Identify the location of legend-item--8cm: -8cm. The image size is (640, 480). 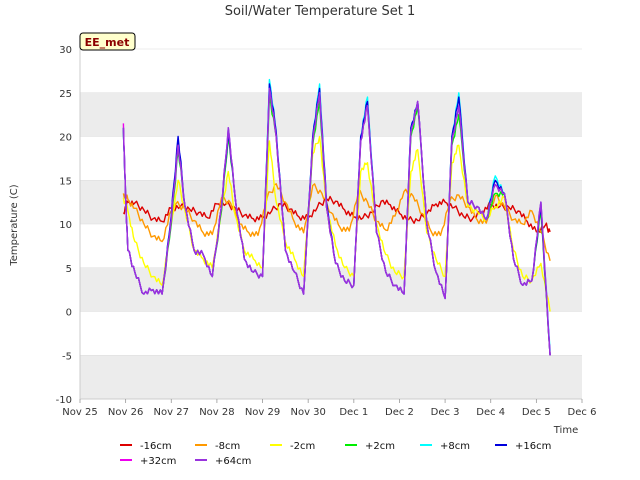
(217, 446).